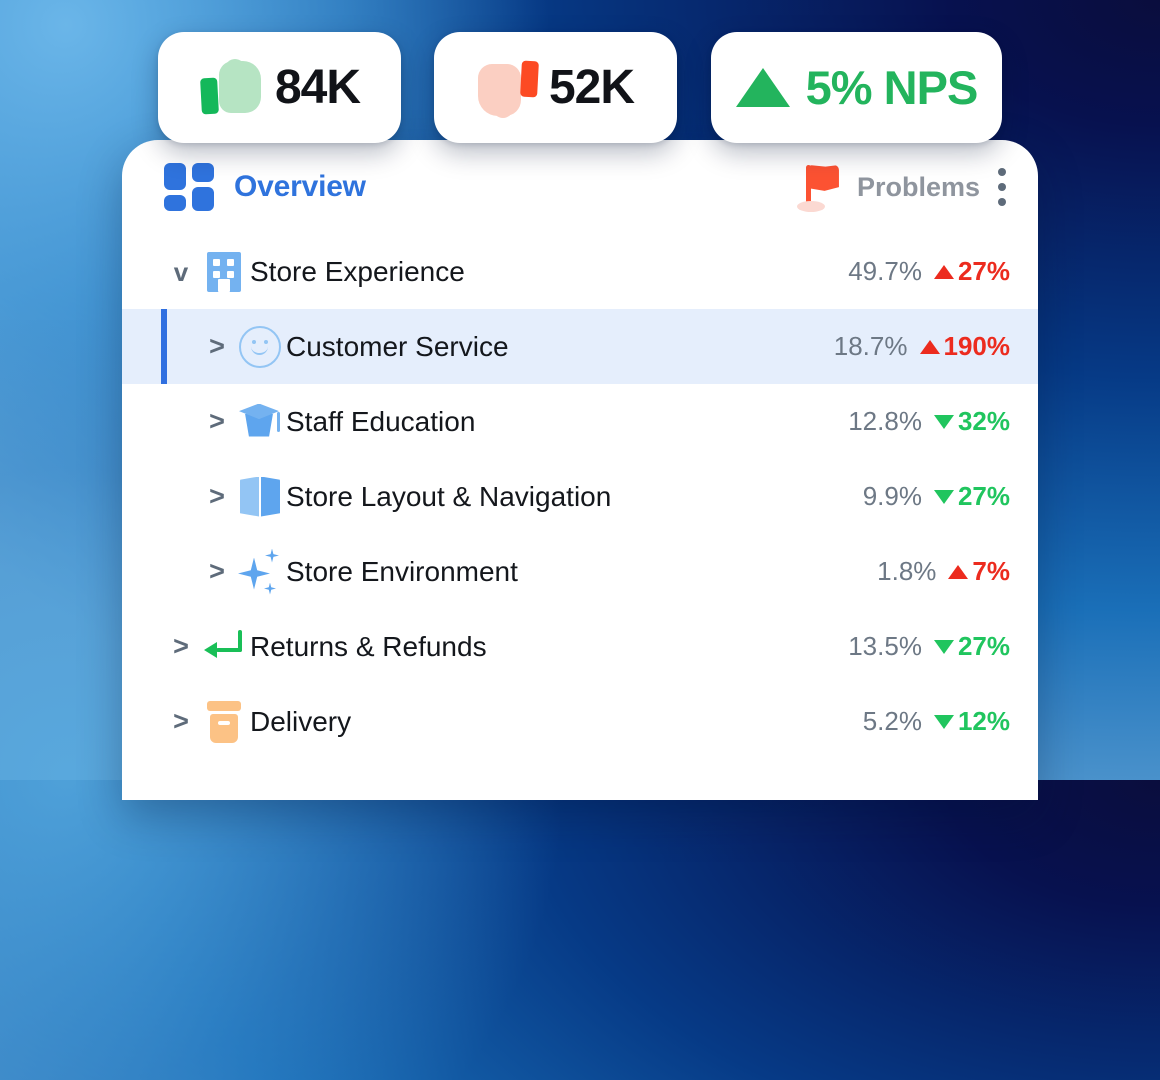 Image resolution: width=1160 pixels, height=1080 pixels. Describe the element at coordinates (397, 346) in the screenshot. I see `category-label: Customer Service` at that location.